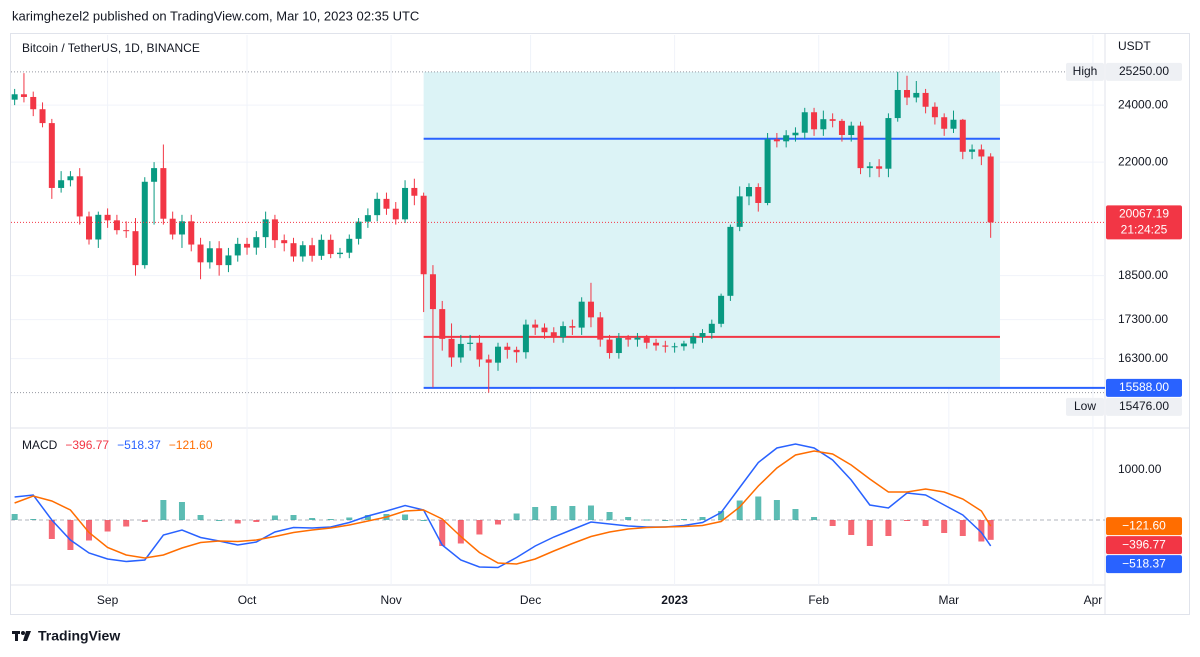  I want to click on macd-title: MACD, so click(40, 445).